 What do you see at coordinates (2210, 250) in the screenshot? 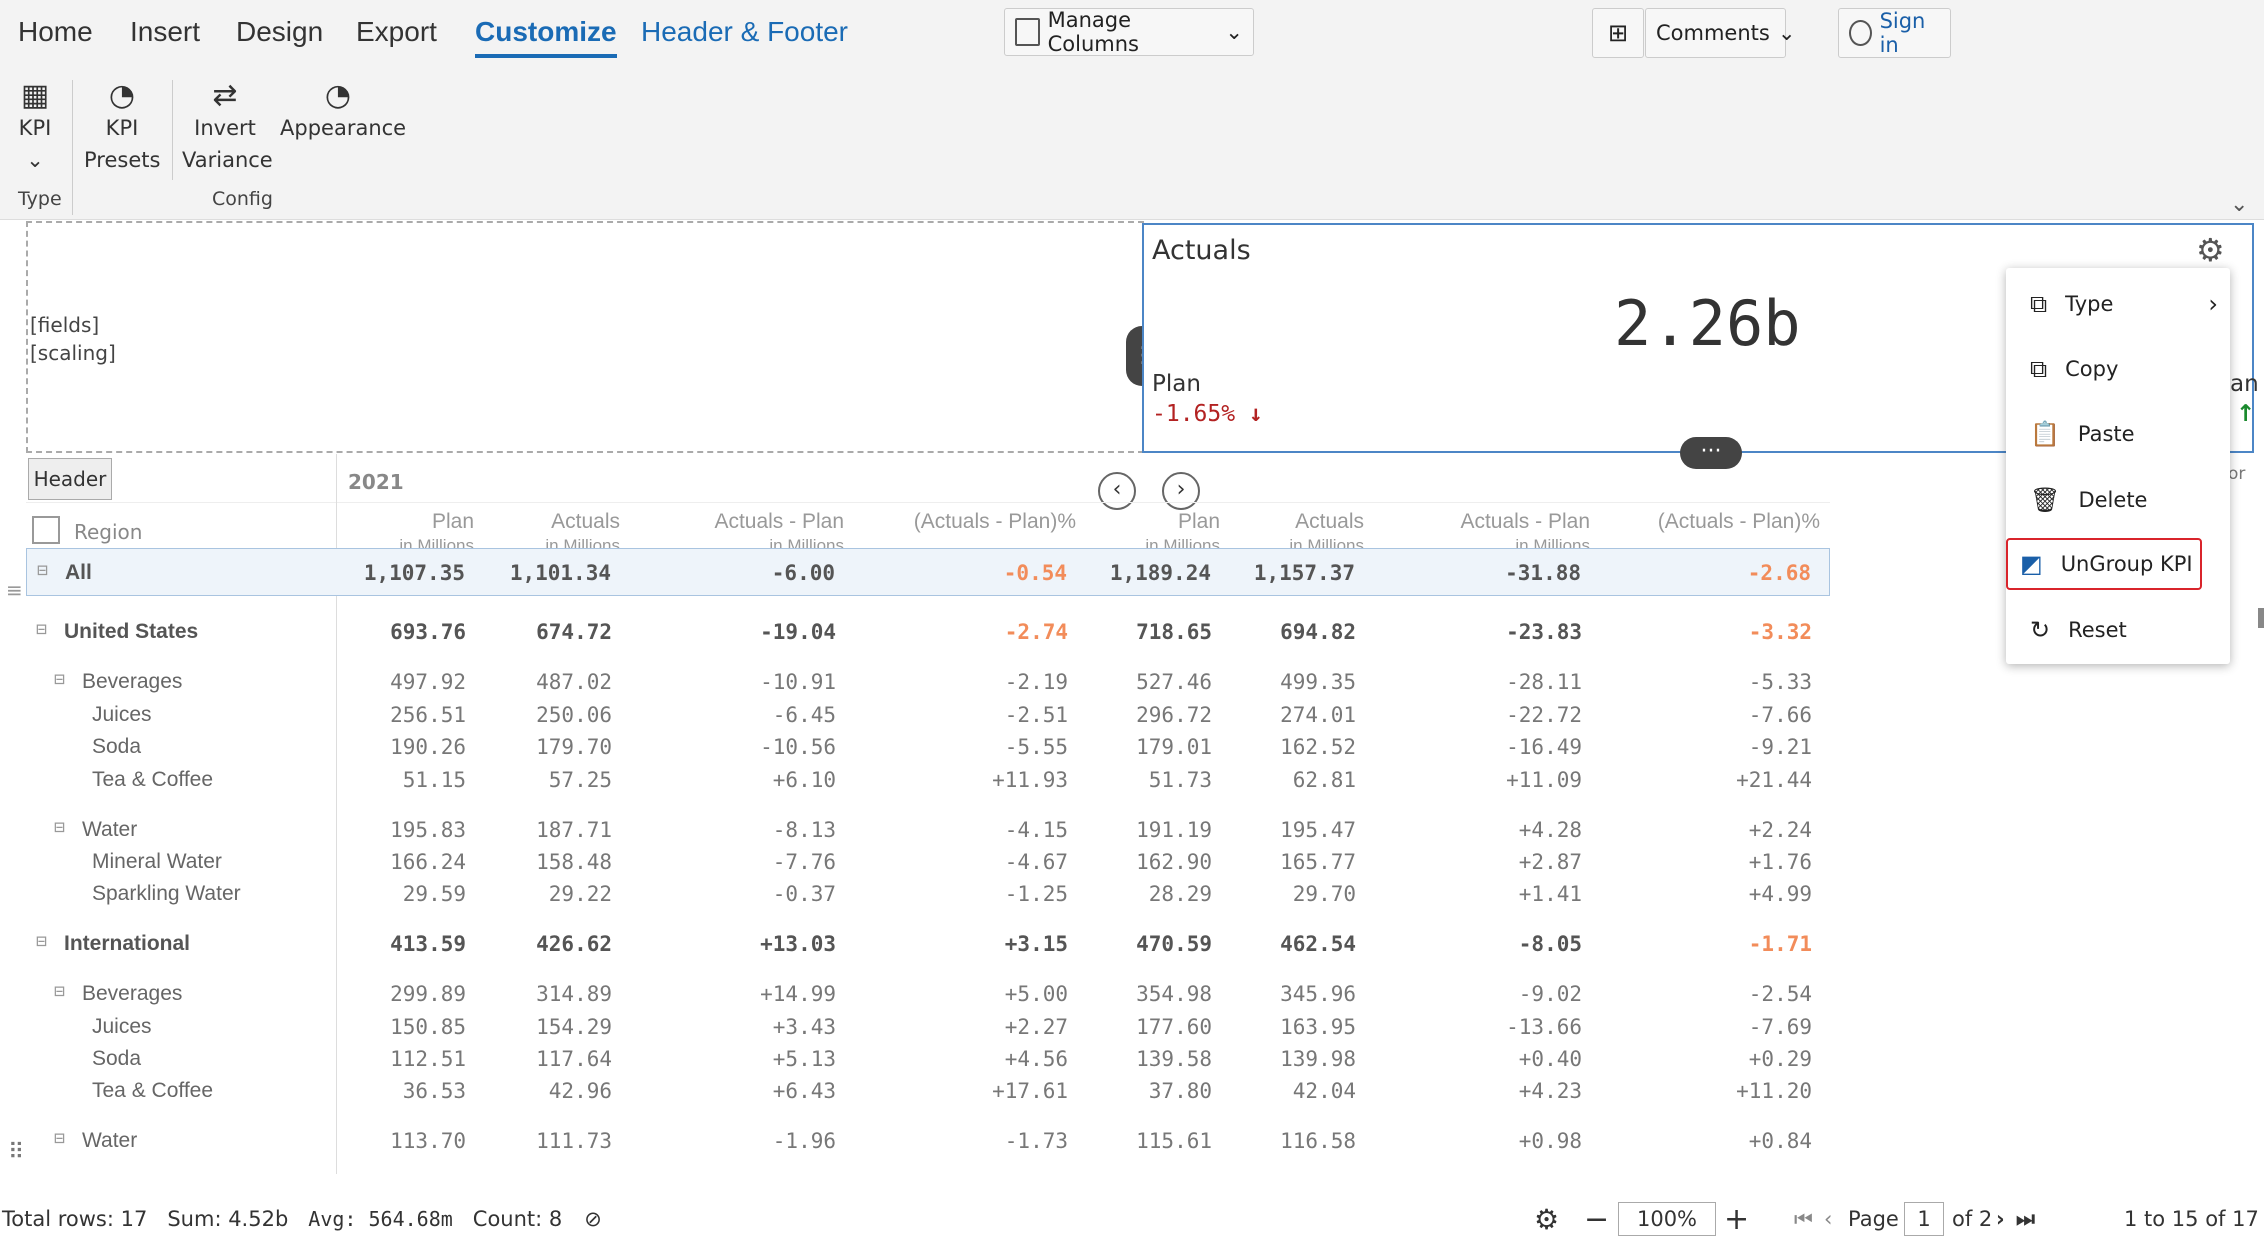
I see `gear-icon: ⚙` at bounding box center [2210, 250].